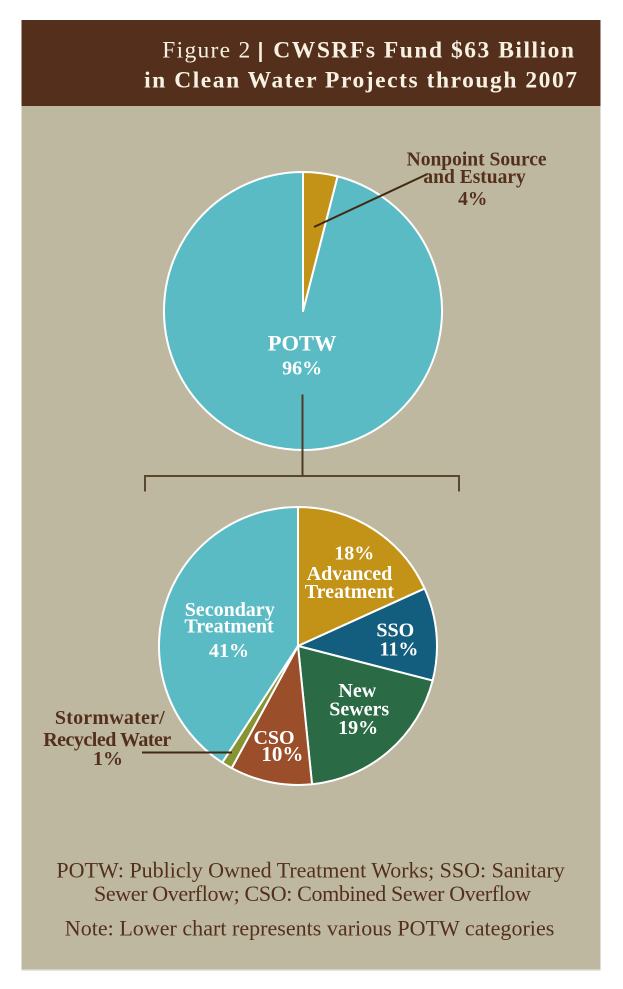 Image resolution: width=623 pixels, height=989 pixels. I want to click on svg-text: CWSRFs Fund $63 Billion, so click(423, 51).